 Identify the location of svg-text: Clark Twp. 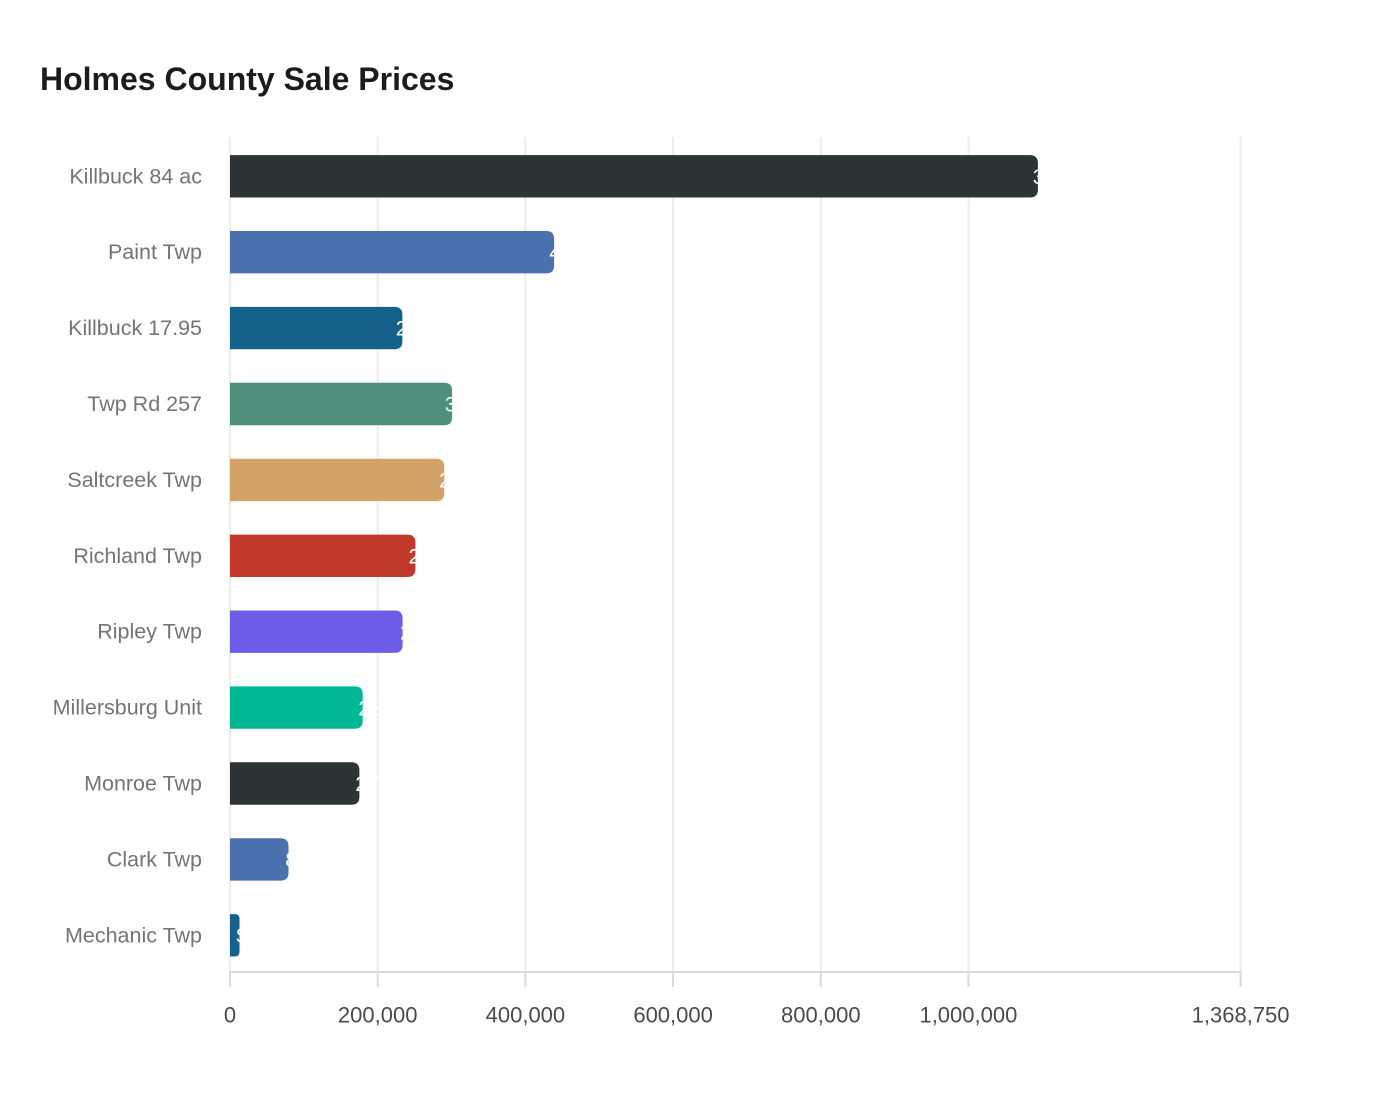
(154, 859).